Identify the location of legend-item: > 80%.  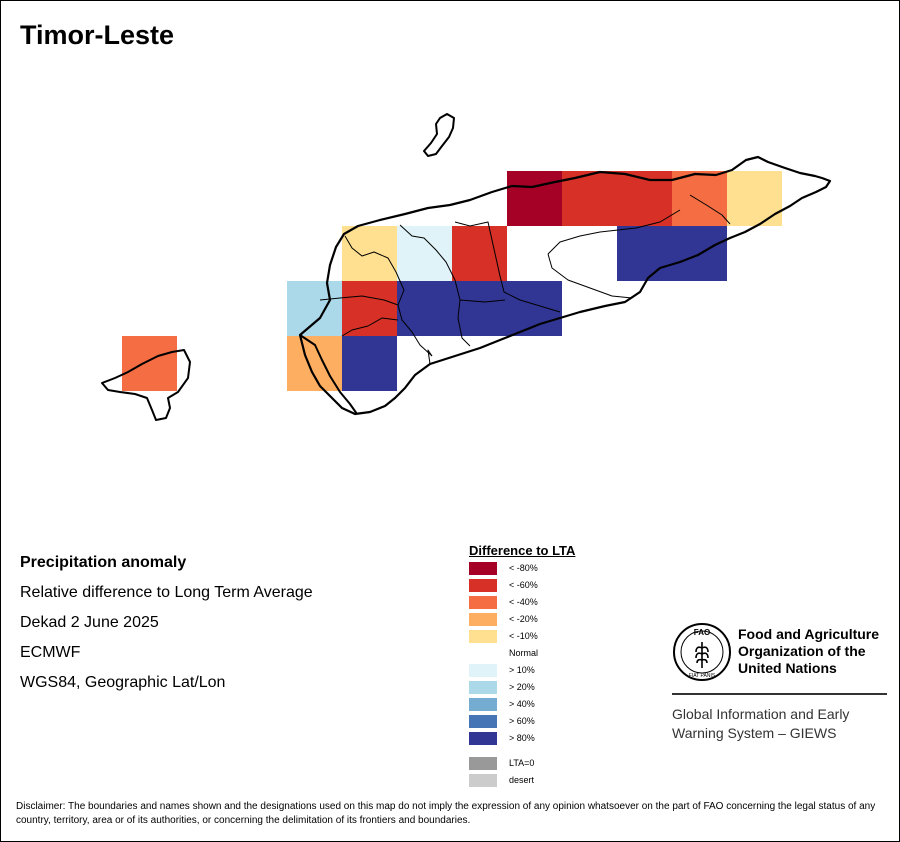
(522, 740).